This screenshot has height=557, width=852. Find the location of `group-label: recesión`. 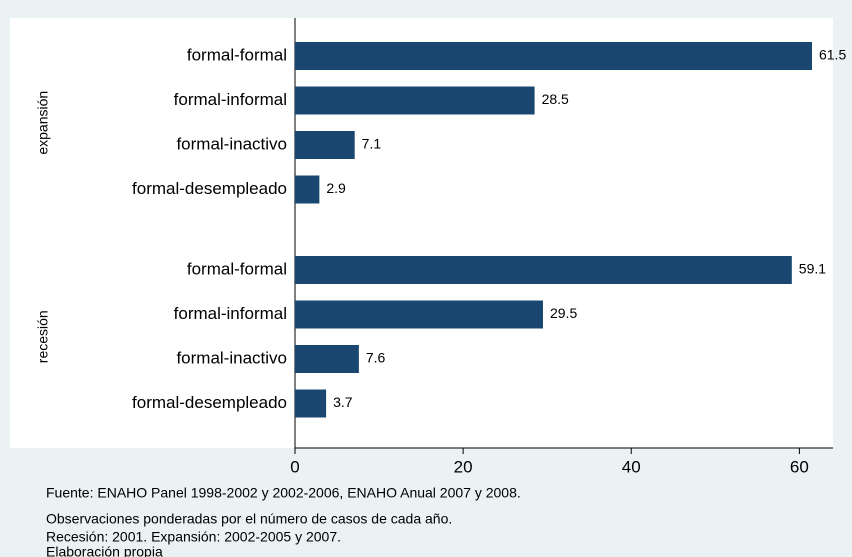

group-label: recesión is located at coordinates (43, 336).